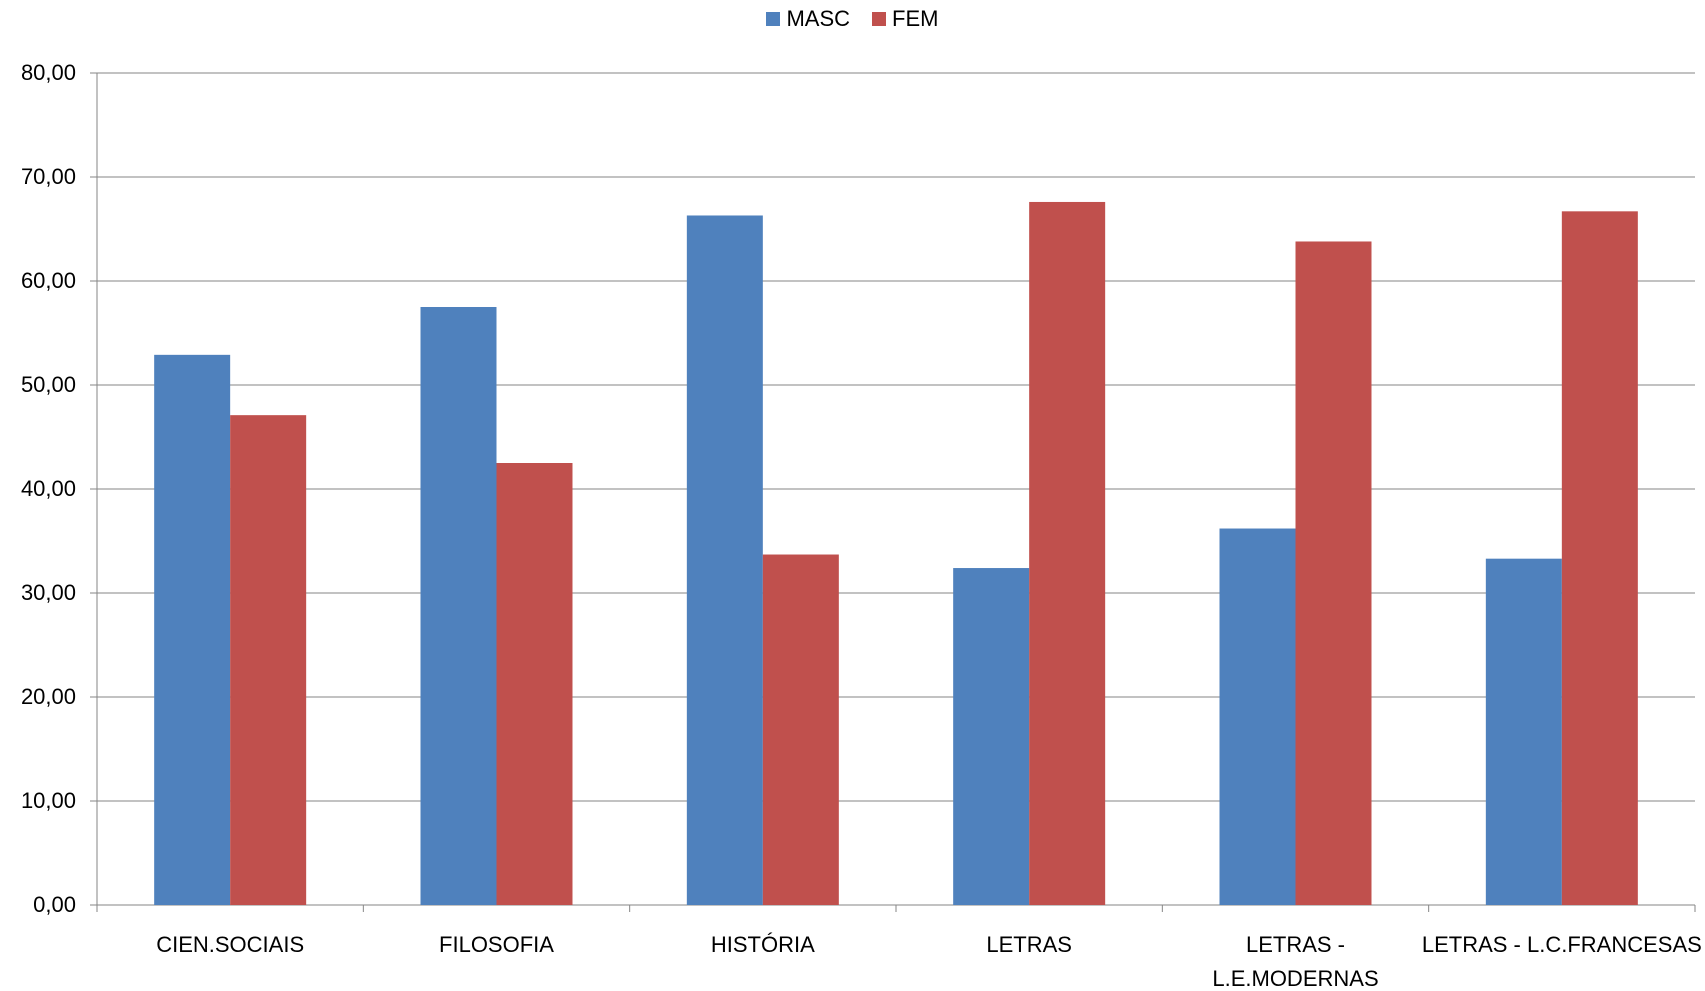 The width and height of the screenshot is (1705, 991). Describe the element at coordinates (48, 280) in the screenshot. I see `y-tick-label: 60,00` at that location.